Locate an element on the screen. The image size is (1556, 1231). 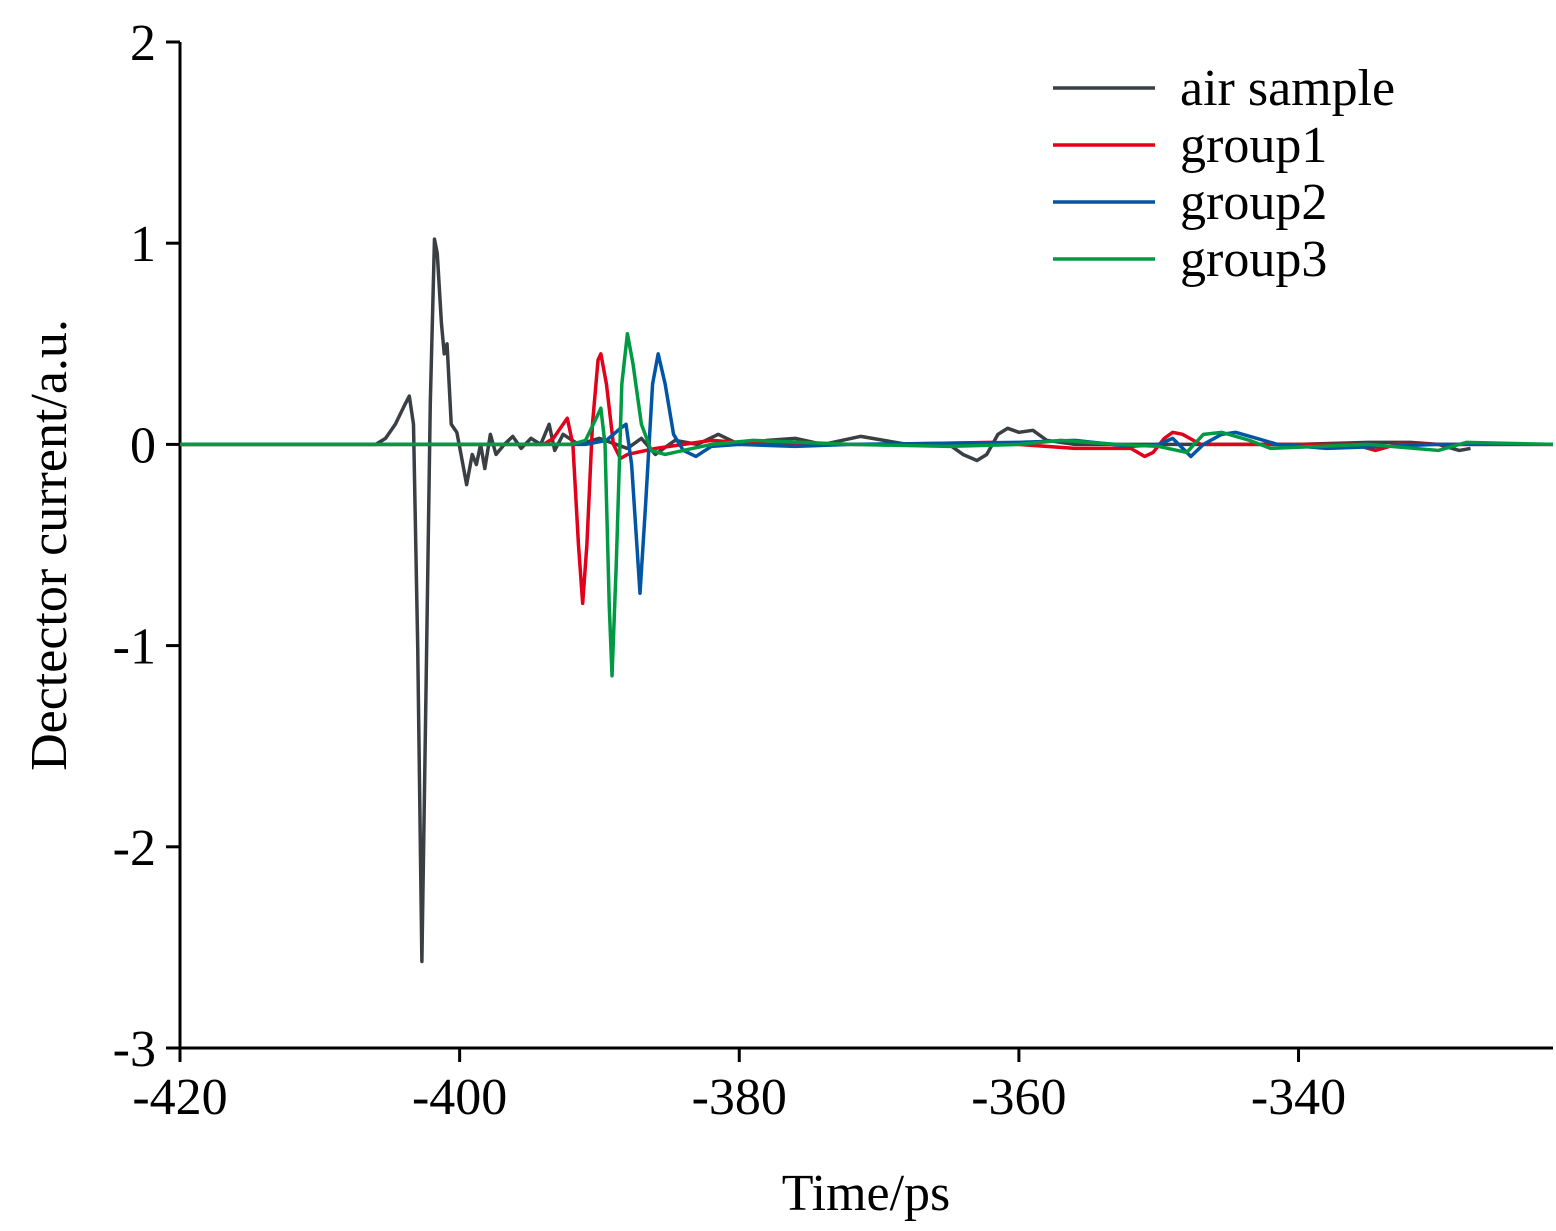
y-tick-label: -3 is located at coordinates (134, 1049).